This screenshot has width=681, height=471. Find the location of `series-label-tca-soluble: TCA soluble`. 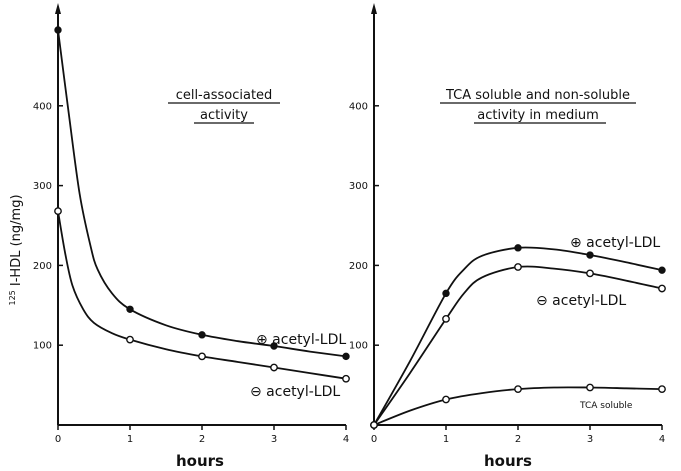

series-label-tca-soluble: TCA soluble is located at coordinates (606, 406).